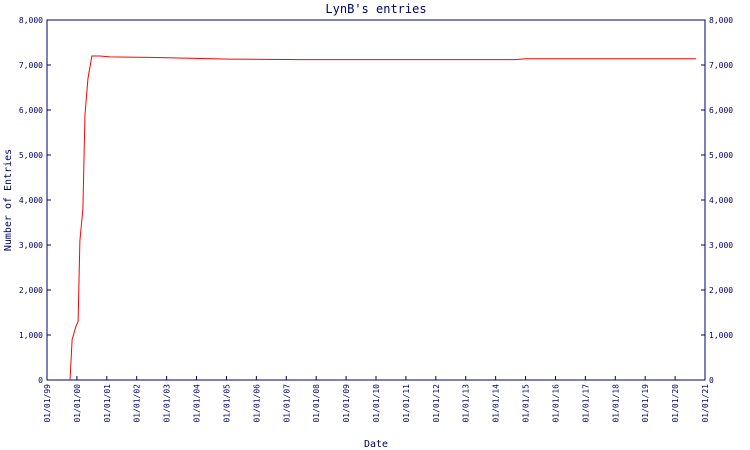 The image size is (750, 450). Describe the element at coordinates (721, 65) in the screenshot. I see `y2-tick-label: 7,000` at that location.